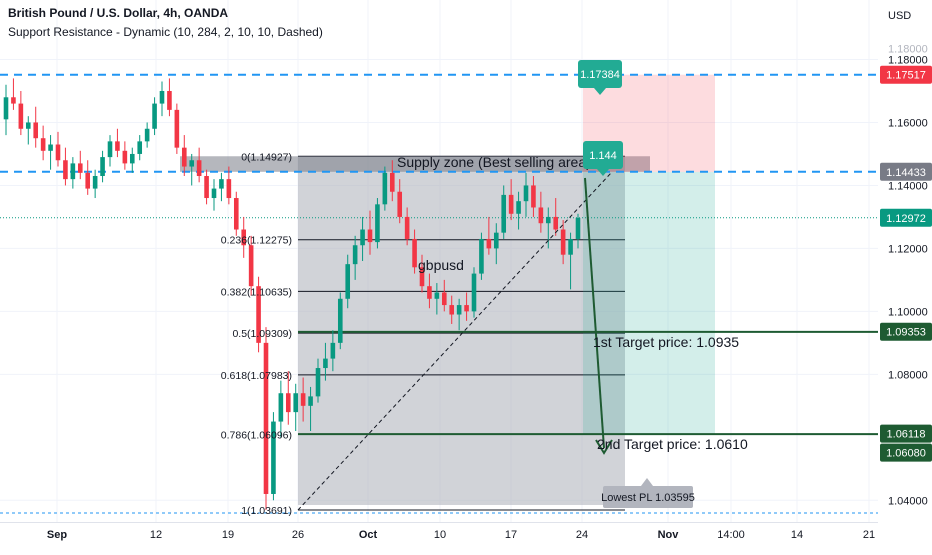 The width and height of the screenshot is (932, 555). What do you see at coordinates (906, 331) in the screenshot?
I see `price-label-3: 1.09353` at bounding box center [906, 331].